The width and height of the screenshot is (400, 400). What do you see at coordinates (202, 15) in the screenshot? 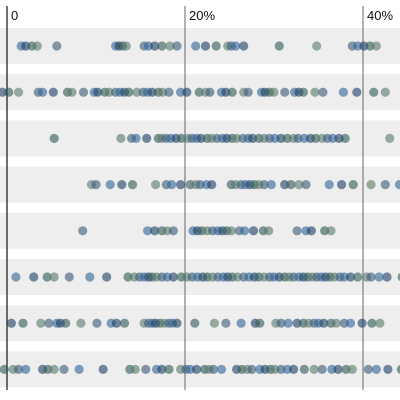
I see `x-tick-labels: 0 20% 40%` at bounding box center [202, 15].